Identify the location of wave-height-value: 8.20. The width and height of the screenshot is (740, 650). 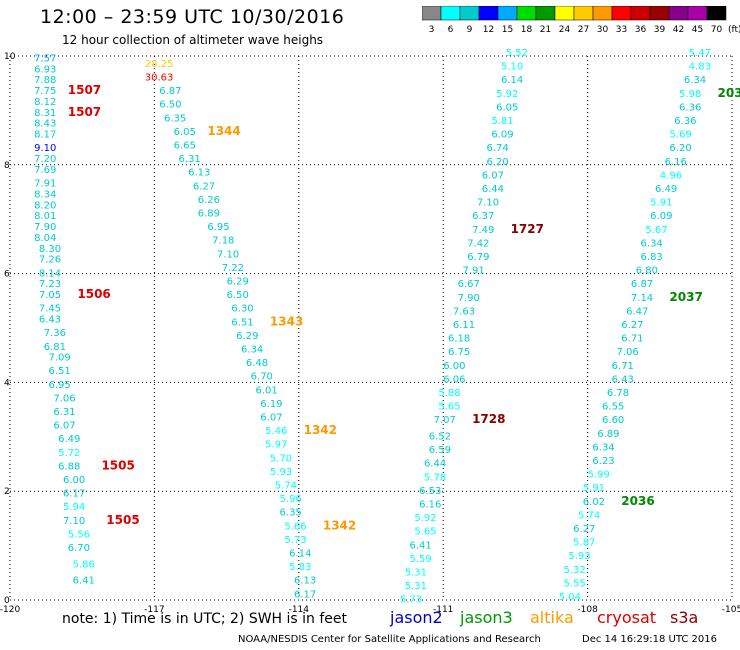
(45, 205).